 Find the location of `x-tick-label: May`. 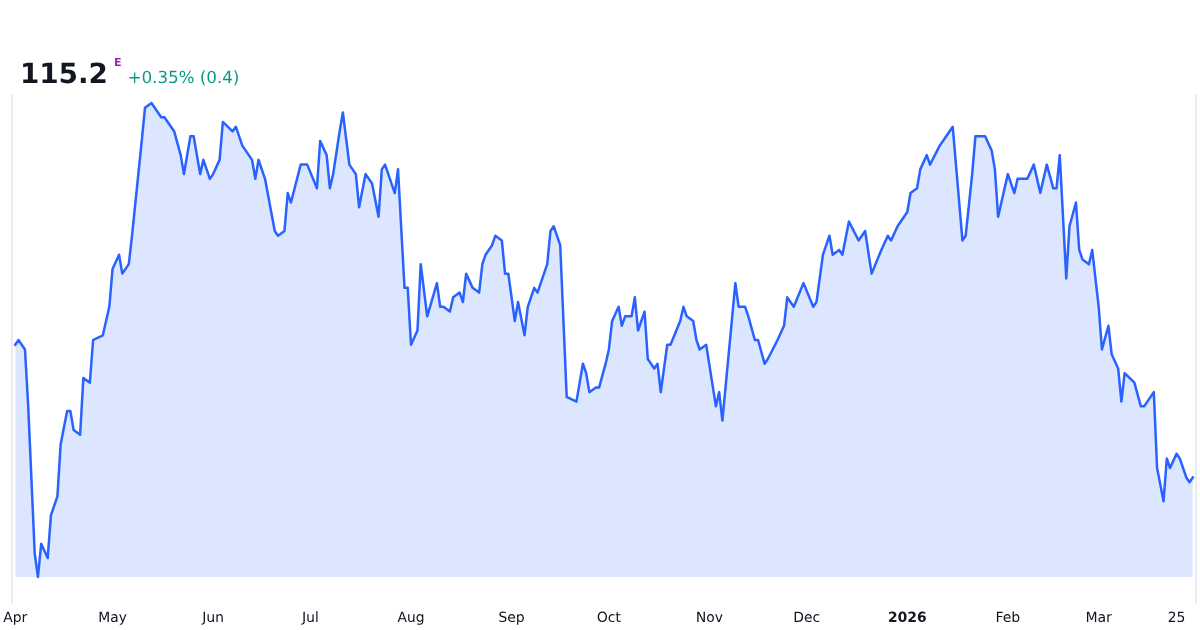

x-tick-label: May is located at coordinates (113, 618).